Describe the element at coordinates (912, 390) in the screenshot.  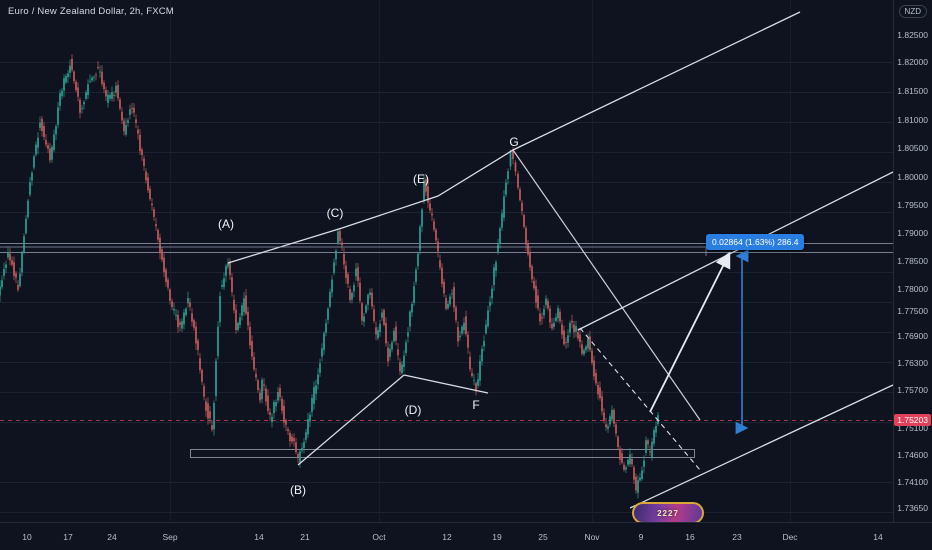
I see `price-tick-label: 1.75700` at that location.